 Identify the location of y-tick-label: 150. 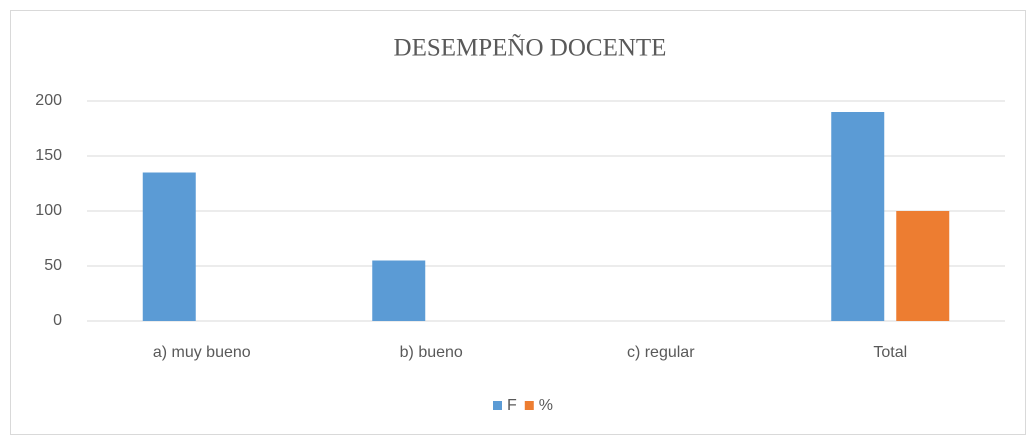
(48, 155).